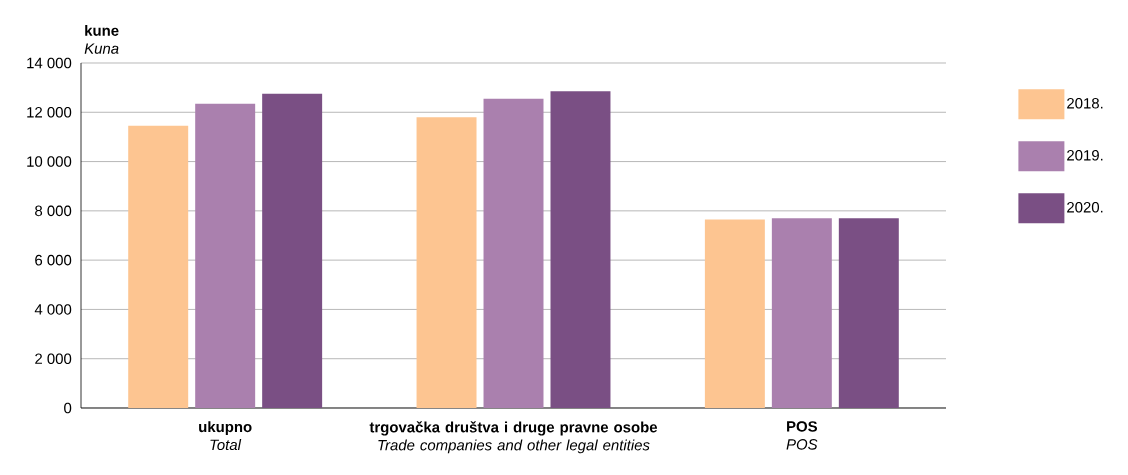 This screenshot has width=1128, height=475. I want to click on legend-label: 2018., so click(1085, 103).